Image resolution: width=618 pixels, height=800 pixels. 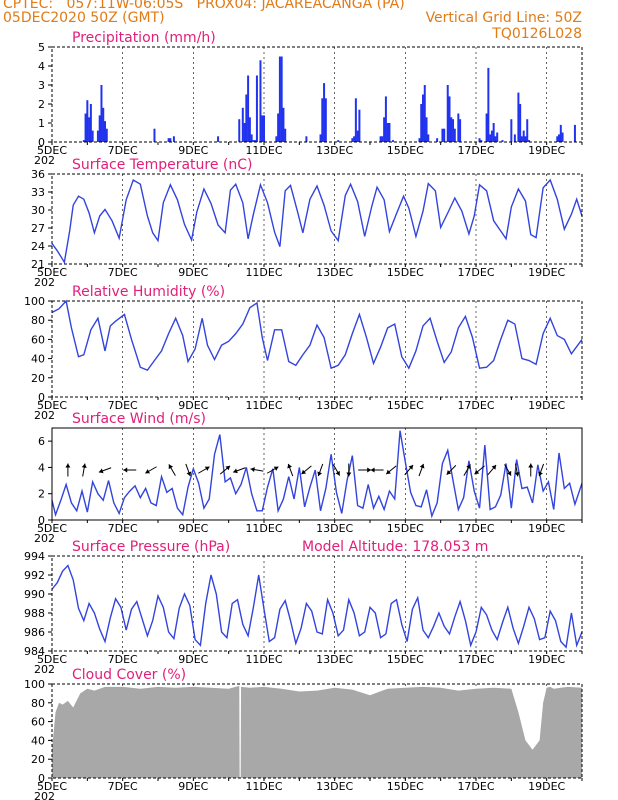 What do you see at coordinates (139, 419) in the screenshot?
I see `panel-title: Surface Wind (m/s)` at bounding box center [139, 419].